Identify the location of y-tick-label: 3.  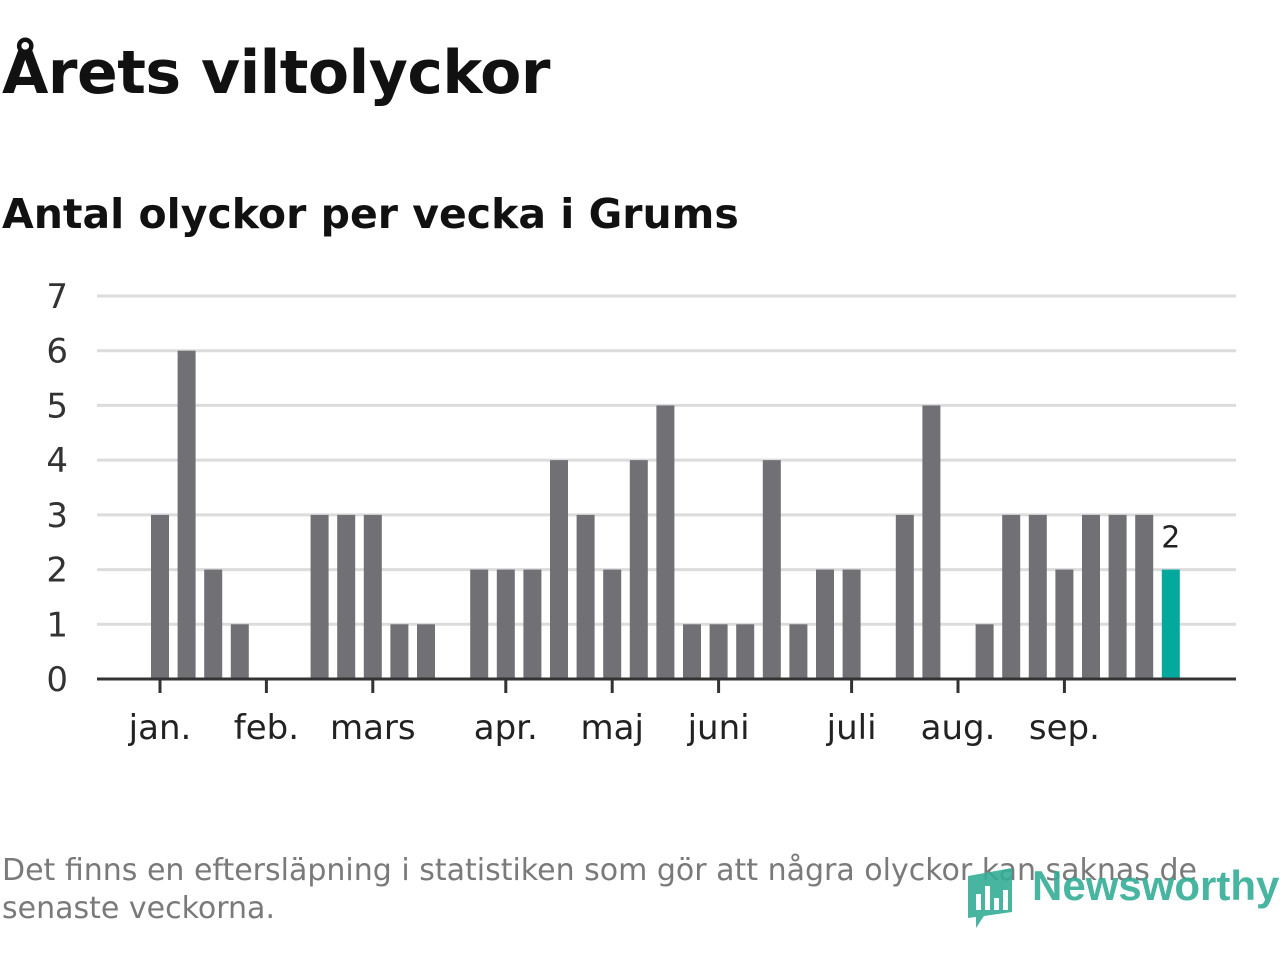
(57, 516).